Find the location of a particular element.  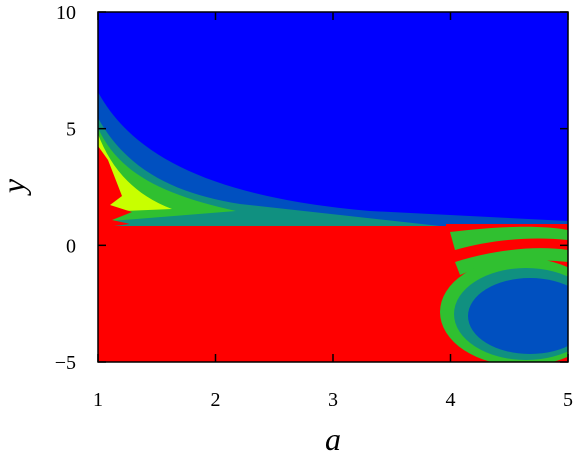

y-tick-label: 5 is located at coordinates (71, 130).